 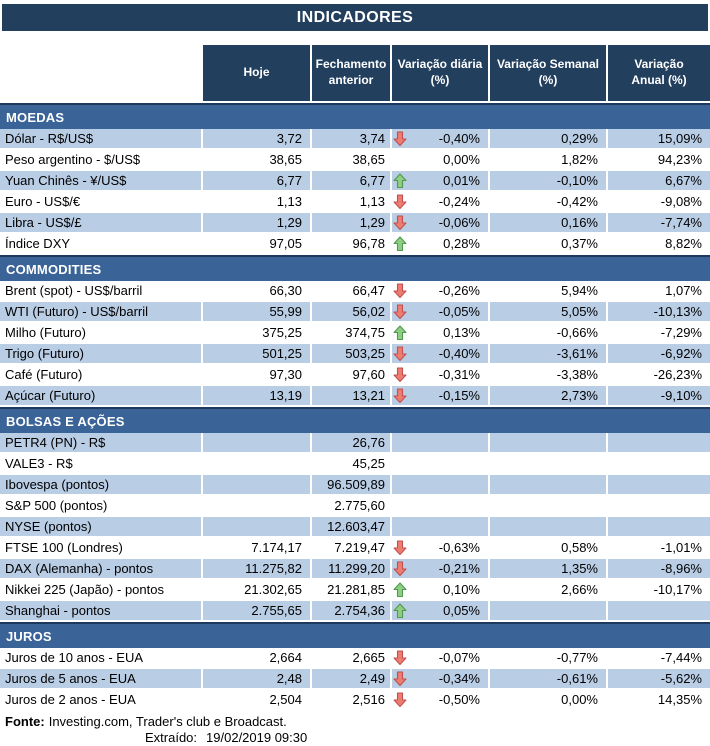 What do you see at coordinates (355, 635) in the screenshot?
I see `section-header: JUROS` at bounding box center [355, 635].